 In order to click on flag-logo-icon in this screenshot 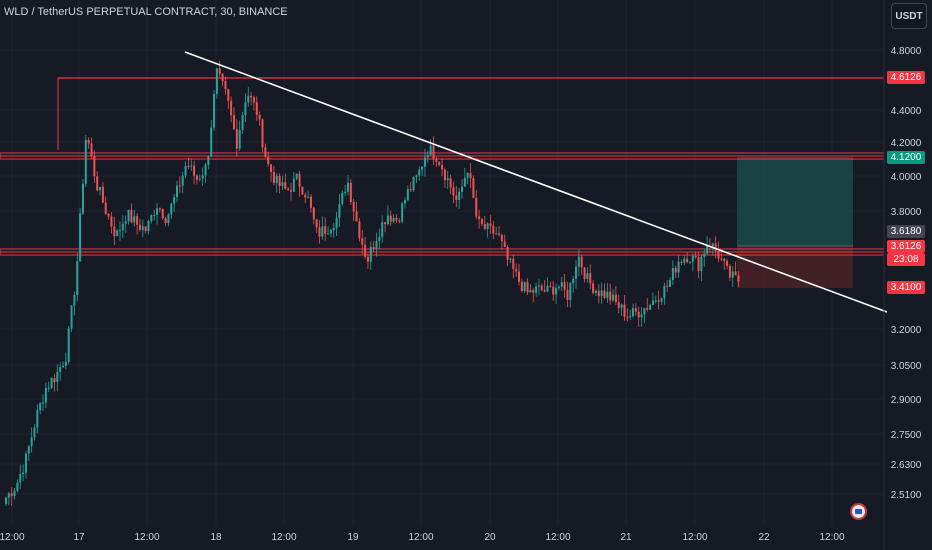, I will do `click(858, 511)`.